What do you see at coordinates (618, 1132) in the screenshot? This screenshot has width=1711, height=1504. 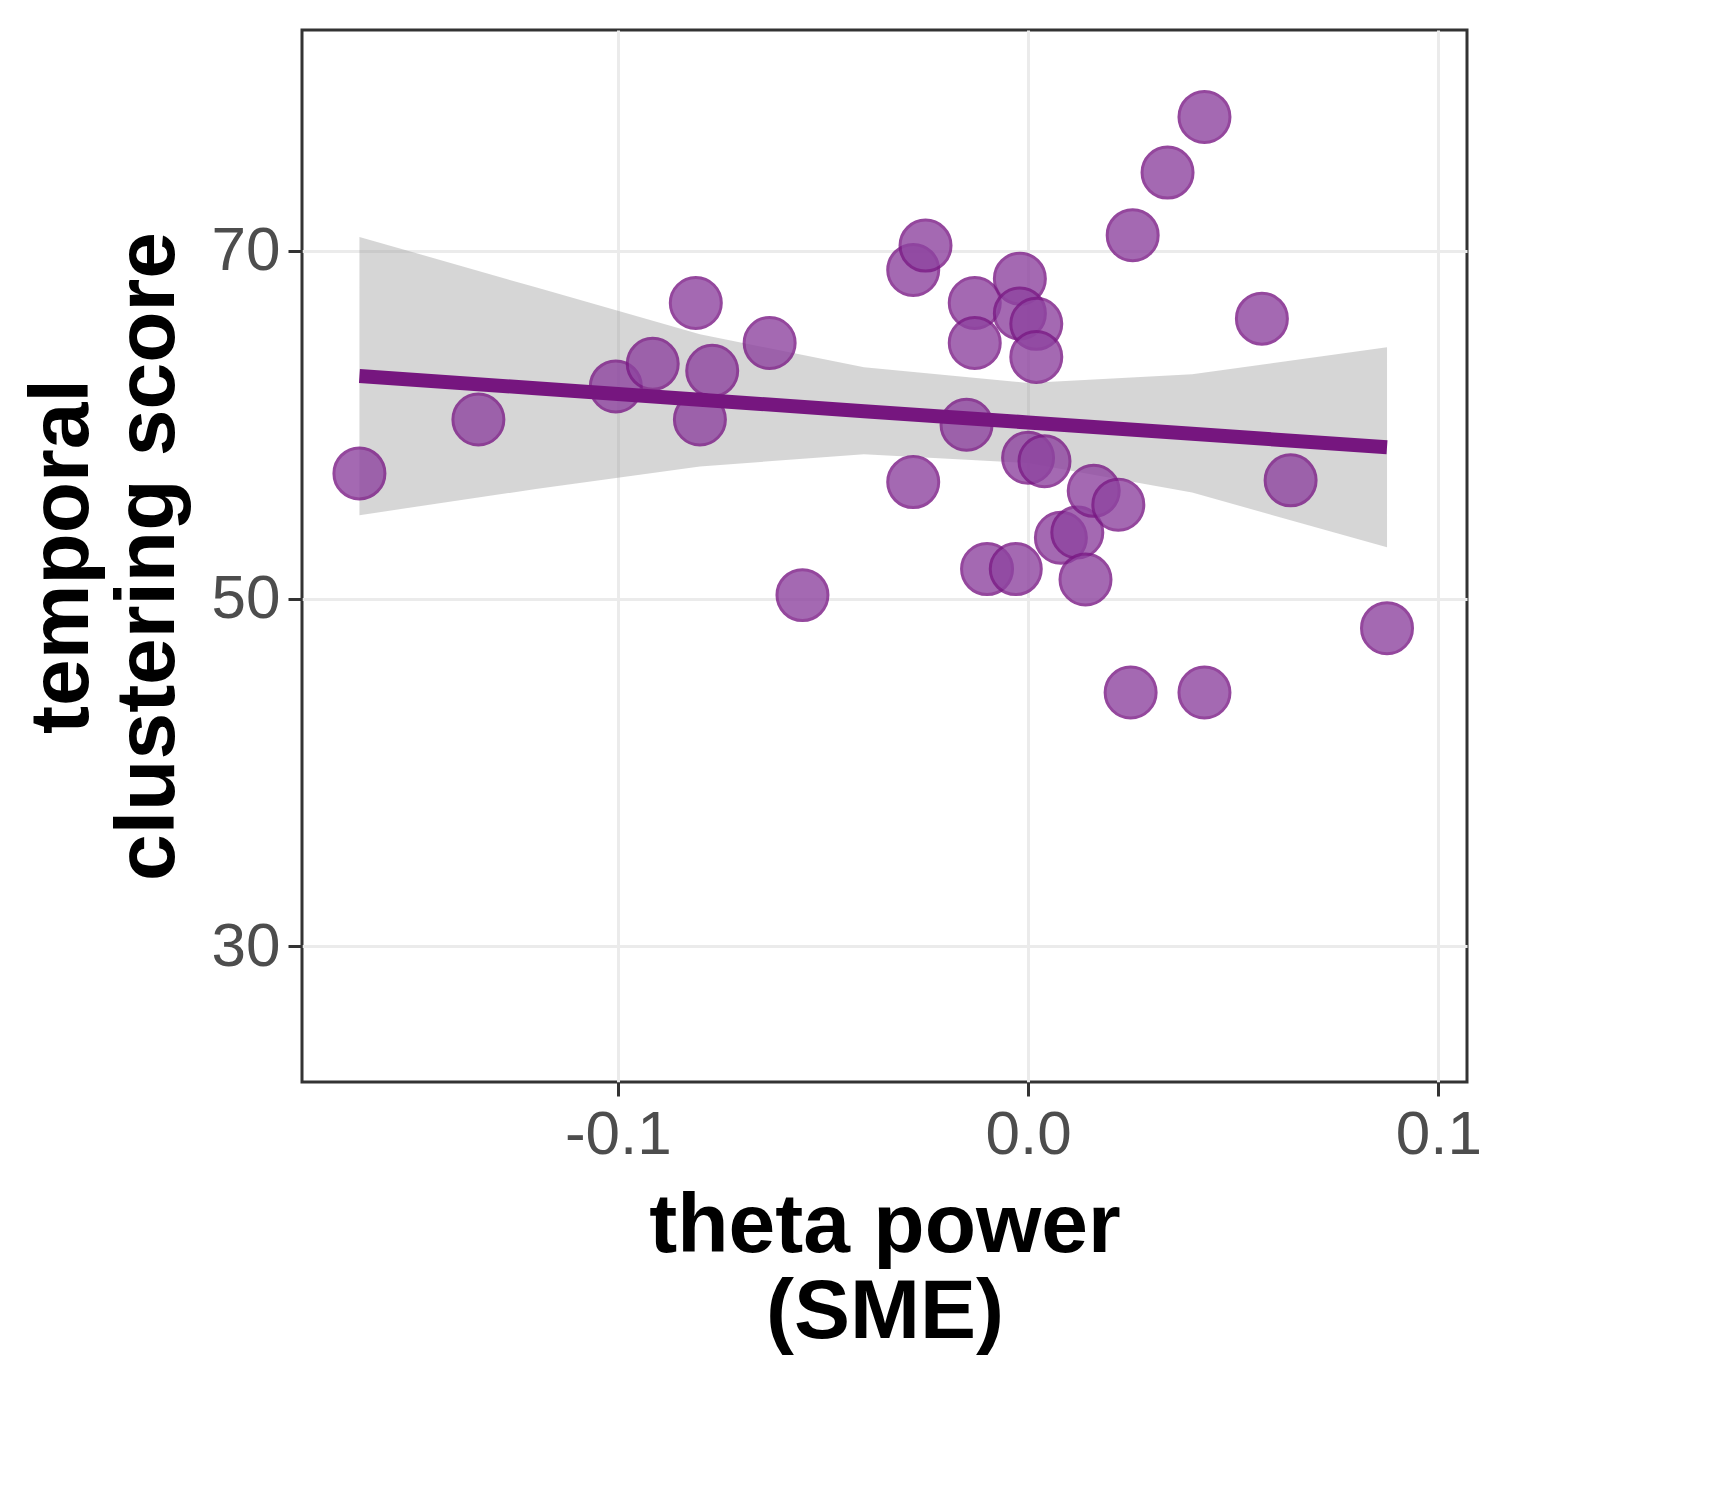 I see `x-tick-label: -0.1` at bounding box center [618, 1132].